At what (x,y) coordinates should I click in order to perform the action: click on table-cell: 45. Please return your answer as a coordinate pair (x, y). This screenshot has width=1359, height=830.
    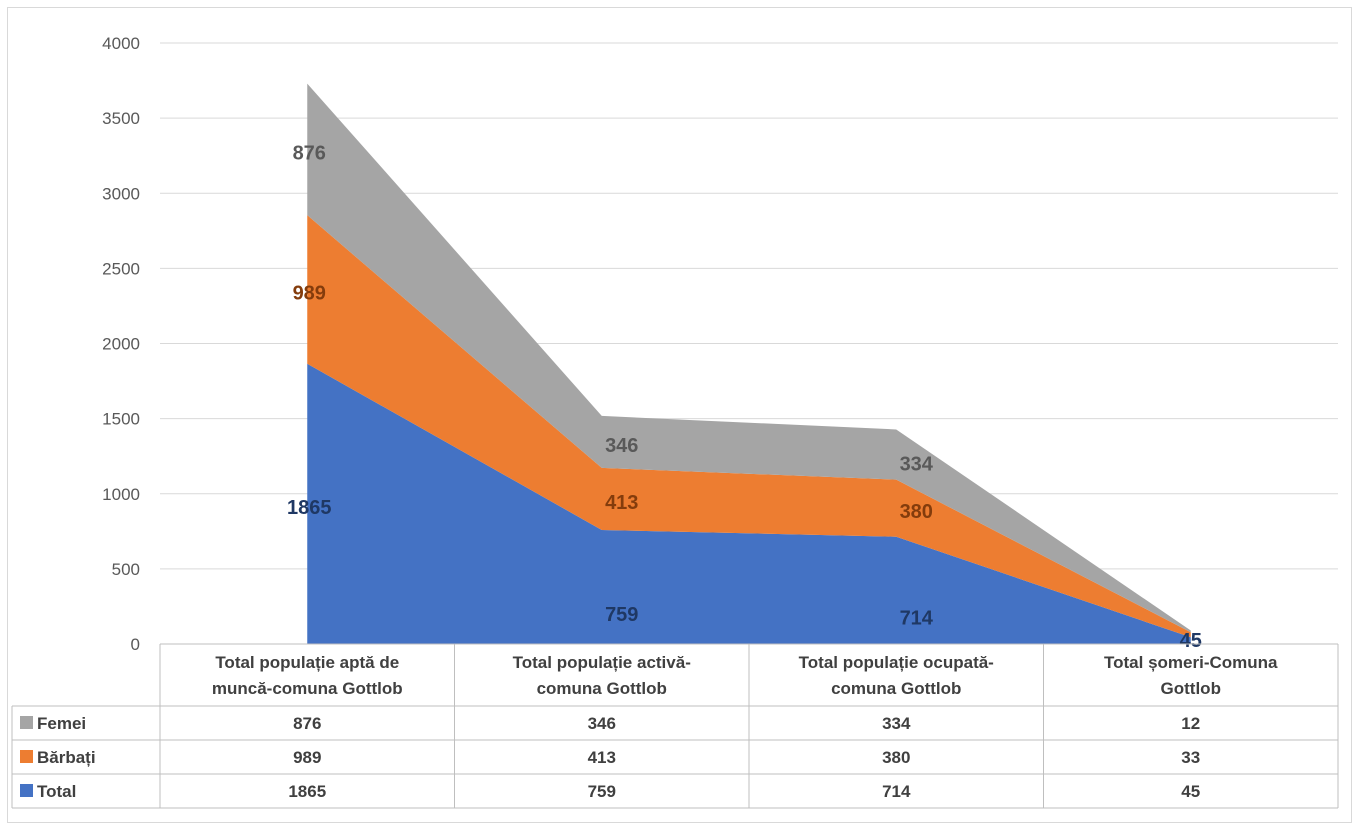
    Looking at the image, I should click on (1190, 791).